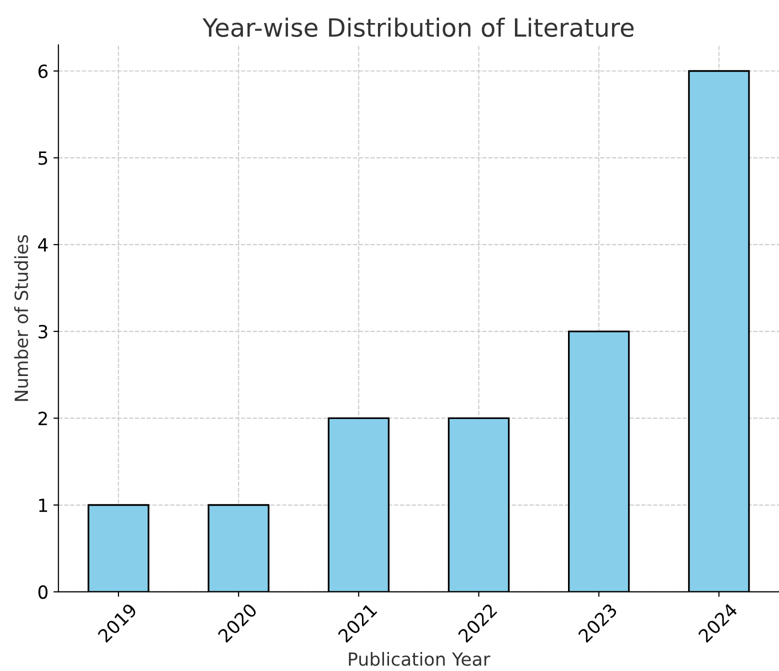 This screenshot has width=779, height=671. I want to click on y-tick-label: 4, so click(43, 245).